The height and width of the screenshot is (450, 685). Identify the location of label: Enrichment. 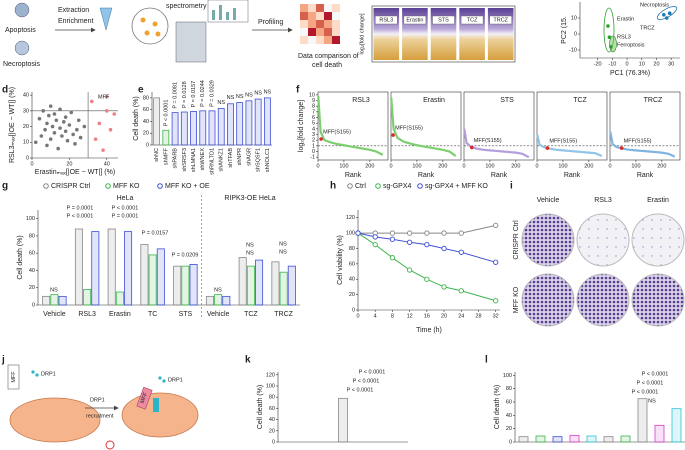
(75, 21).